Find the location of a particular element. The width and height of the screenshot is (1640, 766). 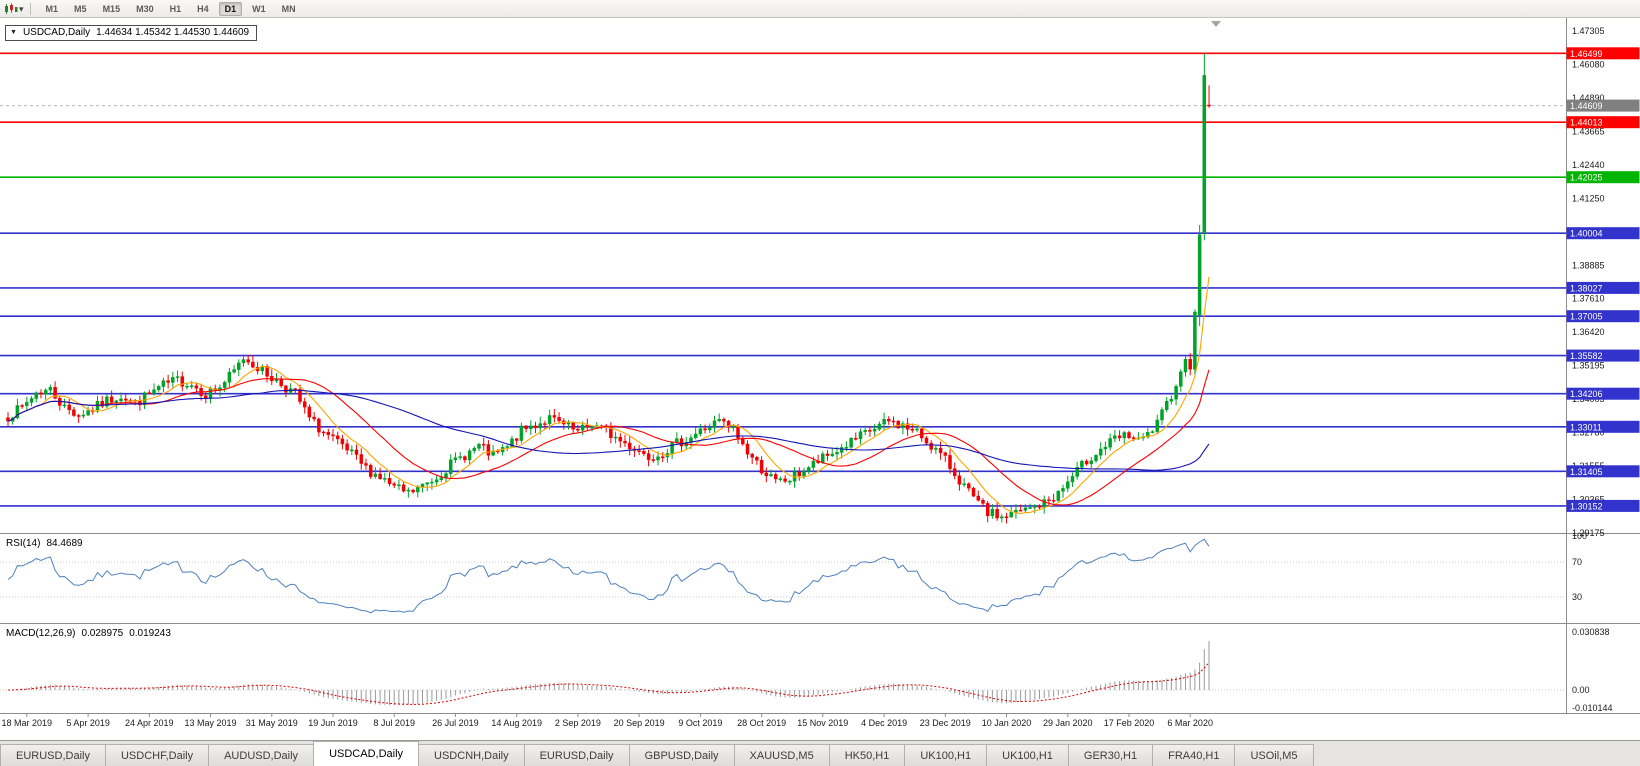

price-line-label: 1.46499 is located at coordinates (1603, 53).